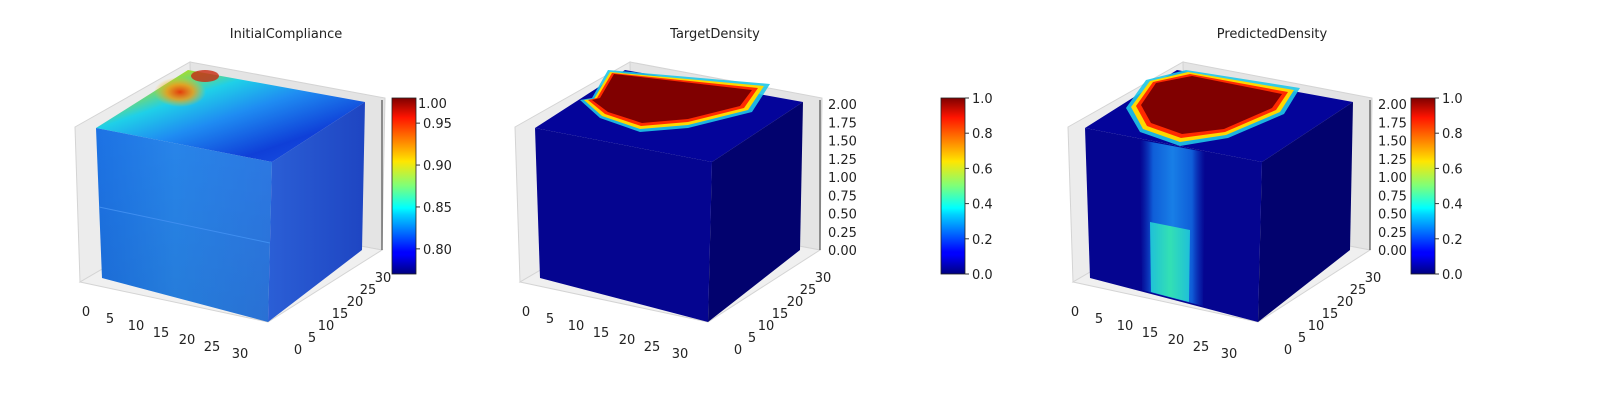 The width and height of the screenshot is (1600, 400). Describe the element at coordinates (795, 302) in the screenshot. I see `chart2-y-tick: 20` at that location.